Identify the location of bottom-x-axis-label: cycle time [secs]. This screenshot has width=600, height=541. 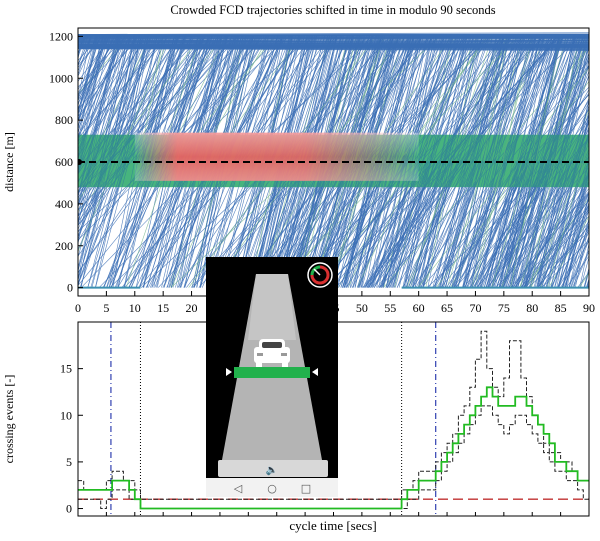
(332, 525).